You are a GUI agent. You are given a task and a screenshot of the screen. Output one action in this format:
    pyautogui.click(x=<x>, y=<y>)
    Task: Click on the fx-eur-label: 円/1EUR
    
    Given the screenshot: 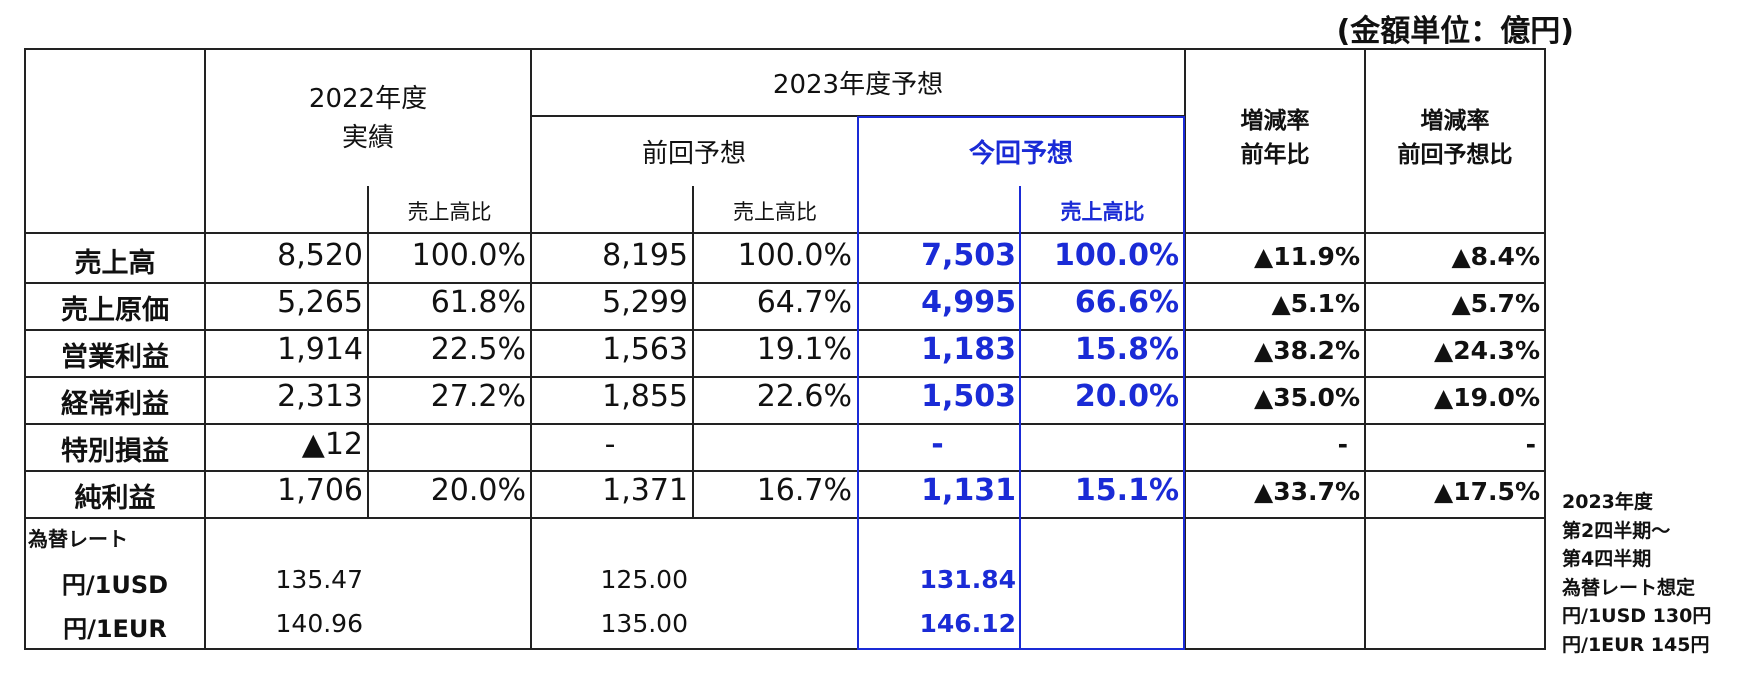 What is the action you would take?
    pyautogui.click(x=115, y=629)
    